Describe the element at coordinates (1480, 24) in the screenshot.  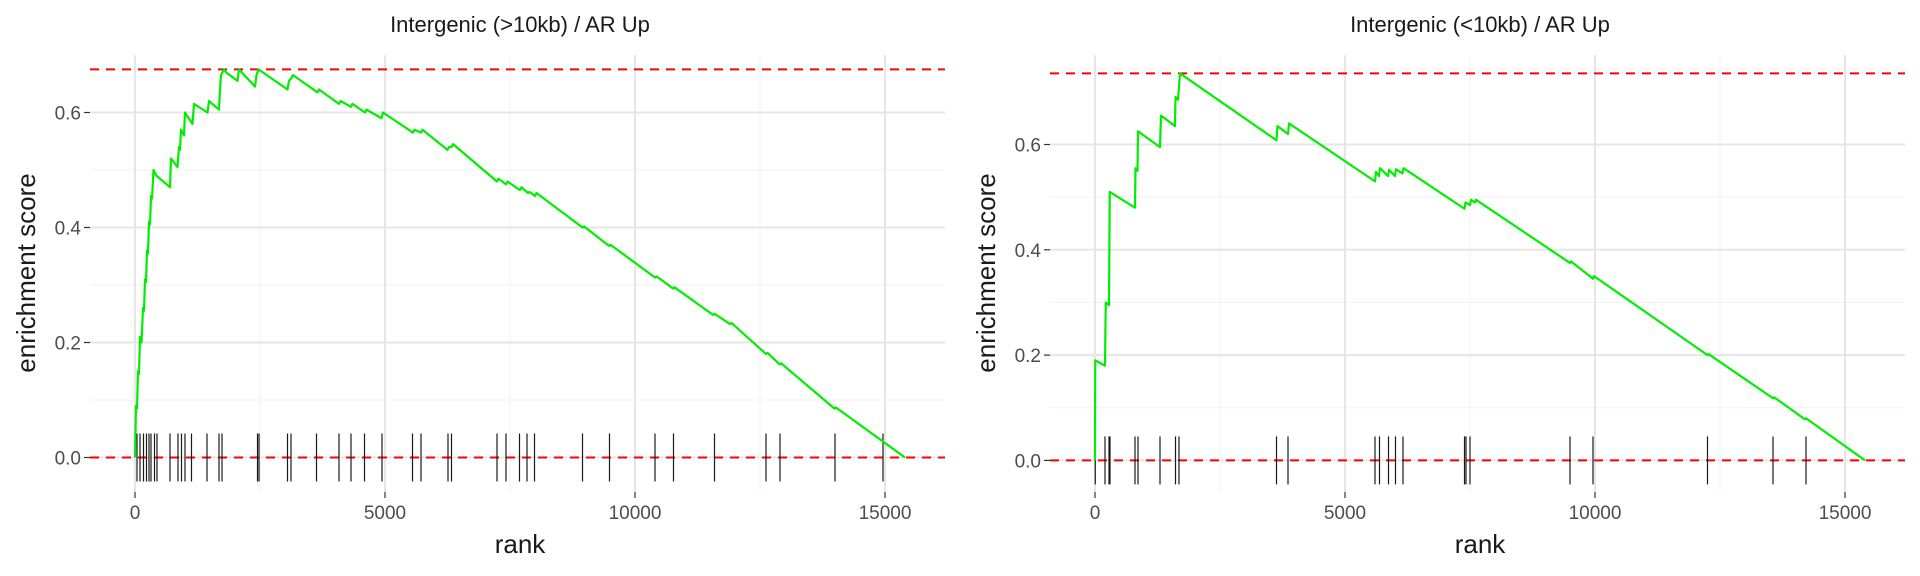
I see `panel-title: Intergenic (<10kb) / AR Up` at that location.